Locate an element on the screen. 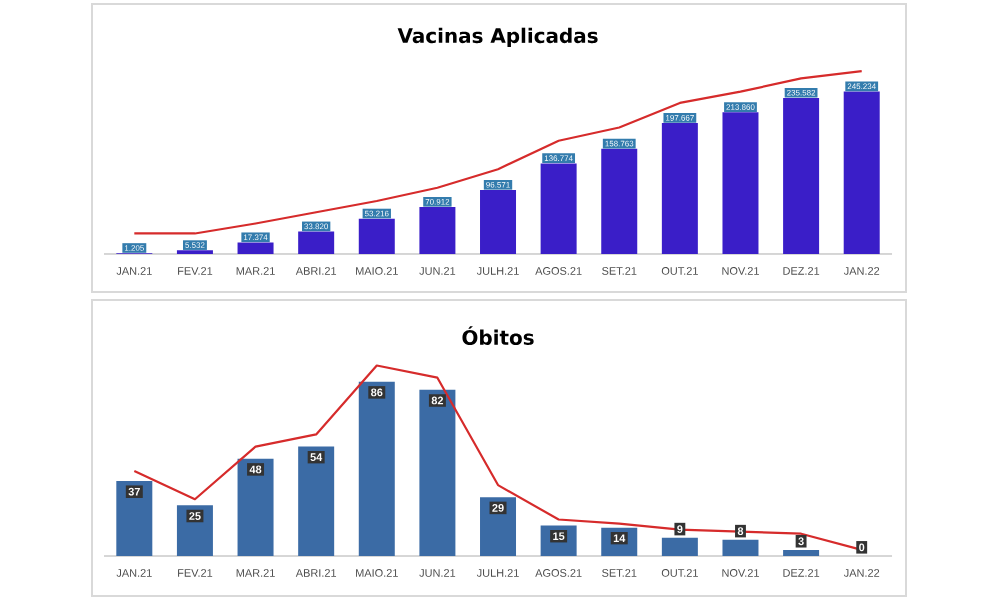 The width and height of the screenshot is (998, 600). chart-title: Óbitos is located at coordinates (498, 335).